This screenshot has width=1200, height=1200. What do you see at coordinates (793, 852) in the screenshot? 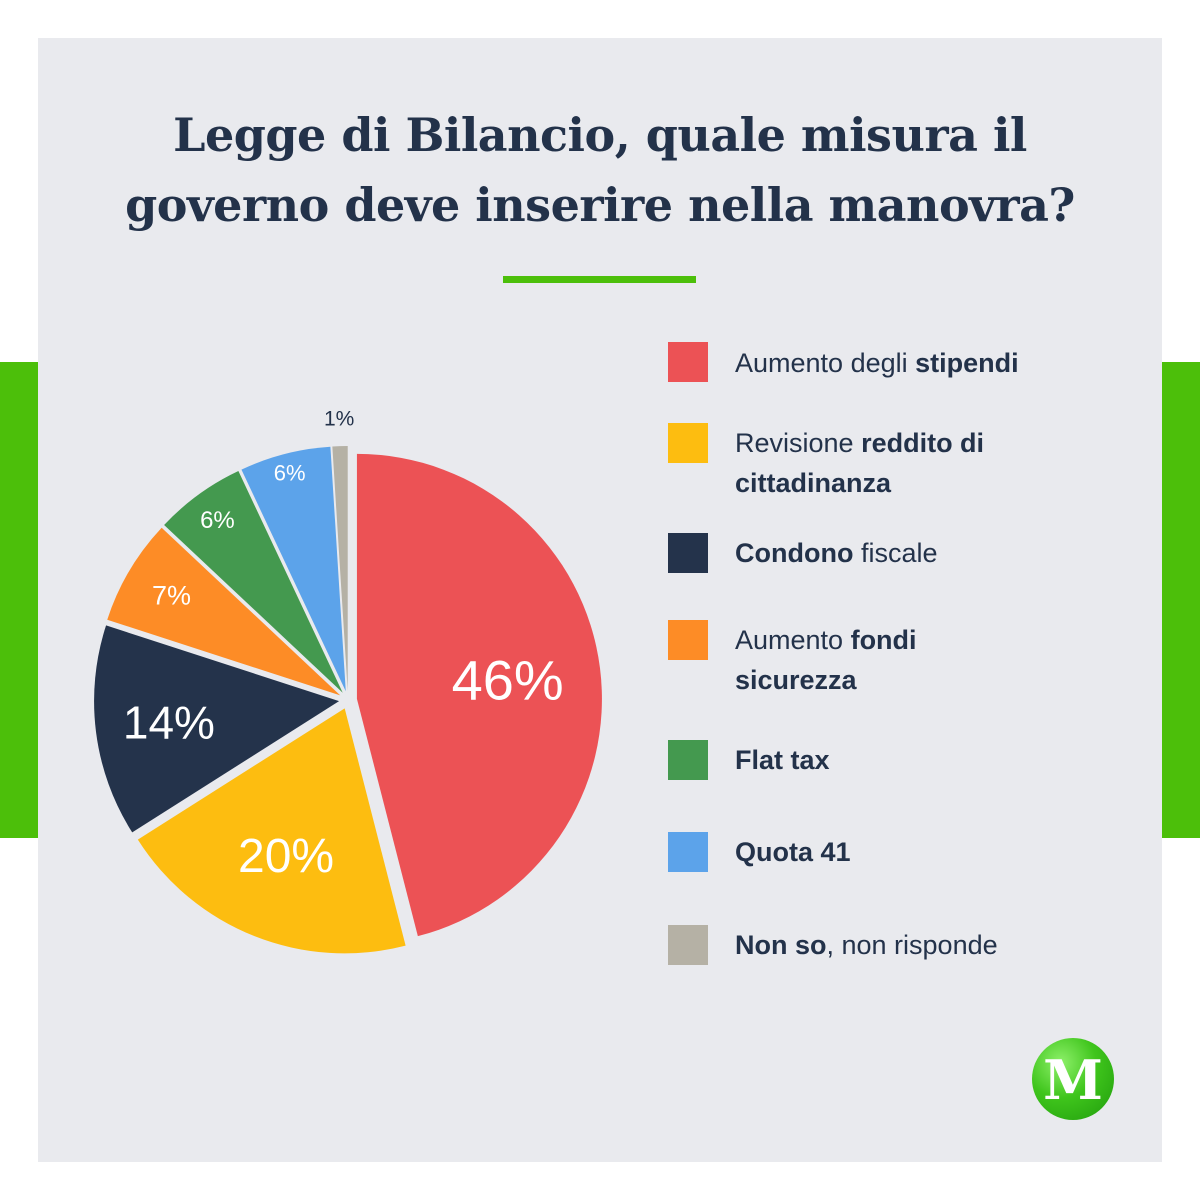
I see `legend-label-bold: Quota 41` at bounding box center [793, 852].